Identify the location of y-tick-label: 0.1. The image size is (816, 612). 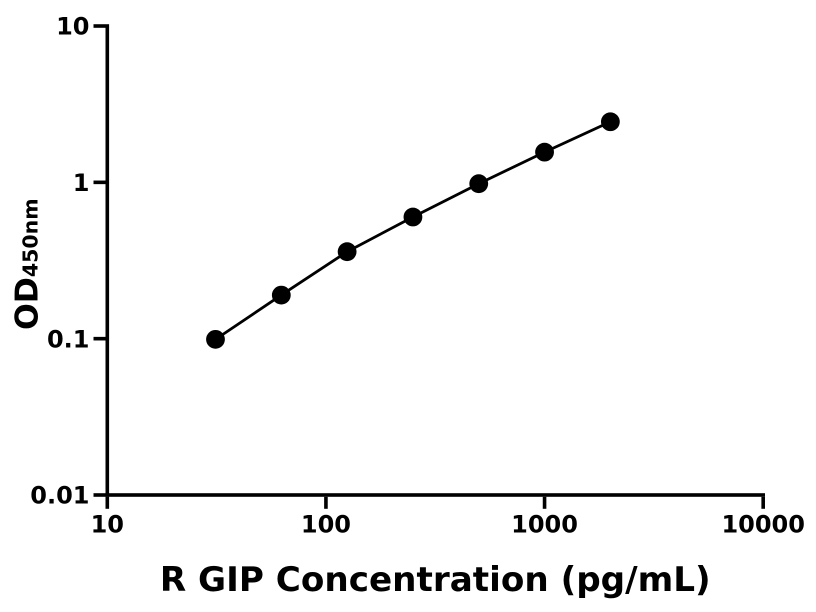
(68, 339).